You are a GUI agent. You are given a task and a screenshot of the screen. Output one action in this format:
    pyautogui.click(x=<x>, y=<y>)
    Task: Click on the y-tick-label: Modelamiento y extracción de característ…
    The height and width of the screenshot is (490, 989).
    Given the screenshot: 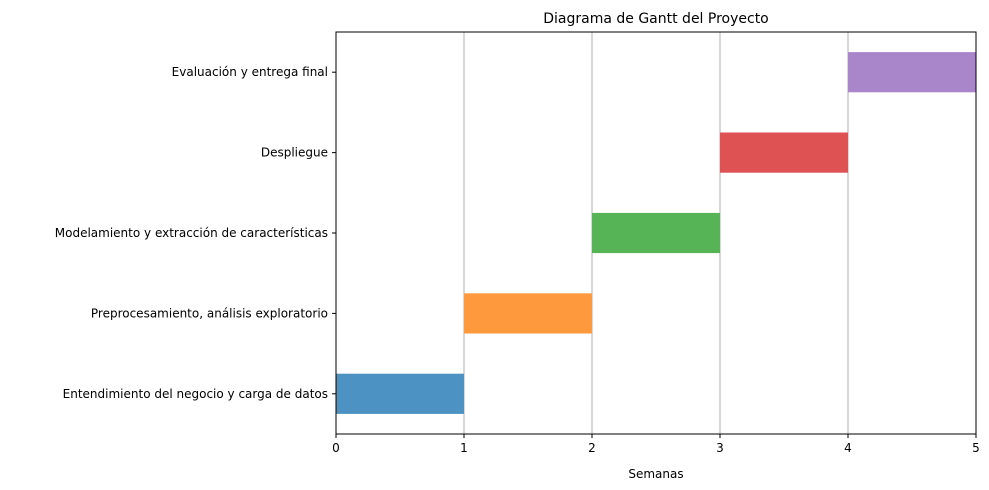 What is the action you would take?
    pyautogui.click(x=191, y=233)
    